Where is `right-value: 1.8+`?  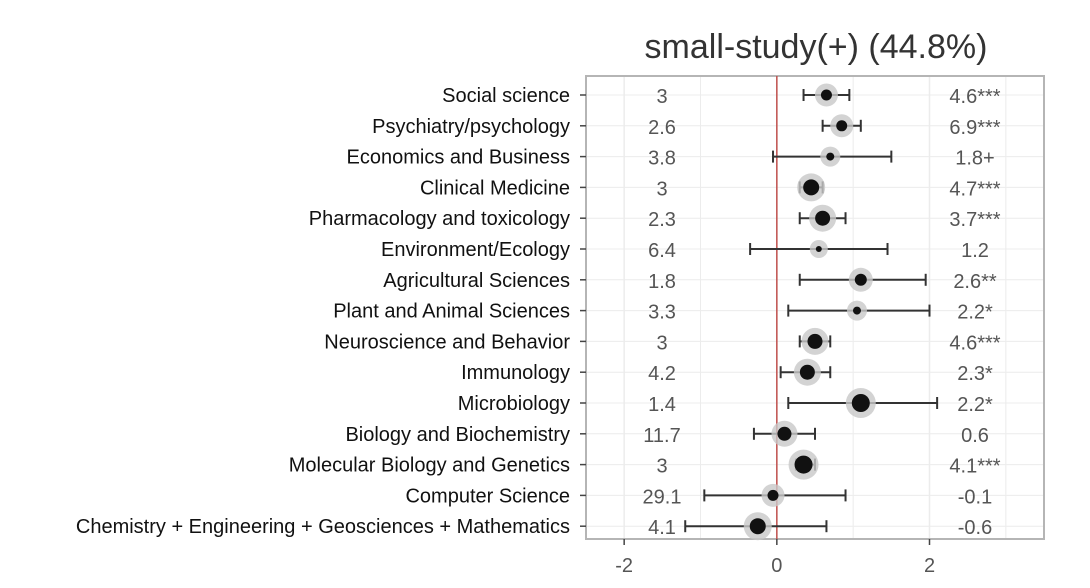 right-value: 1.8+ is located at coordinates (974, 159).